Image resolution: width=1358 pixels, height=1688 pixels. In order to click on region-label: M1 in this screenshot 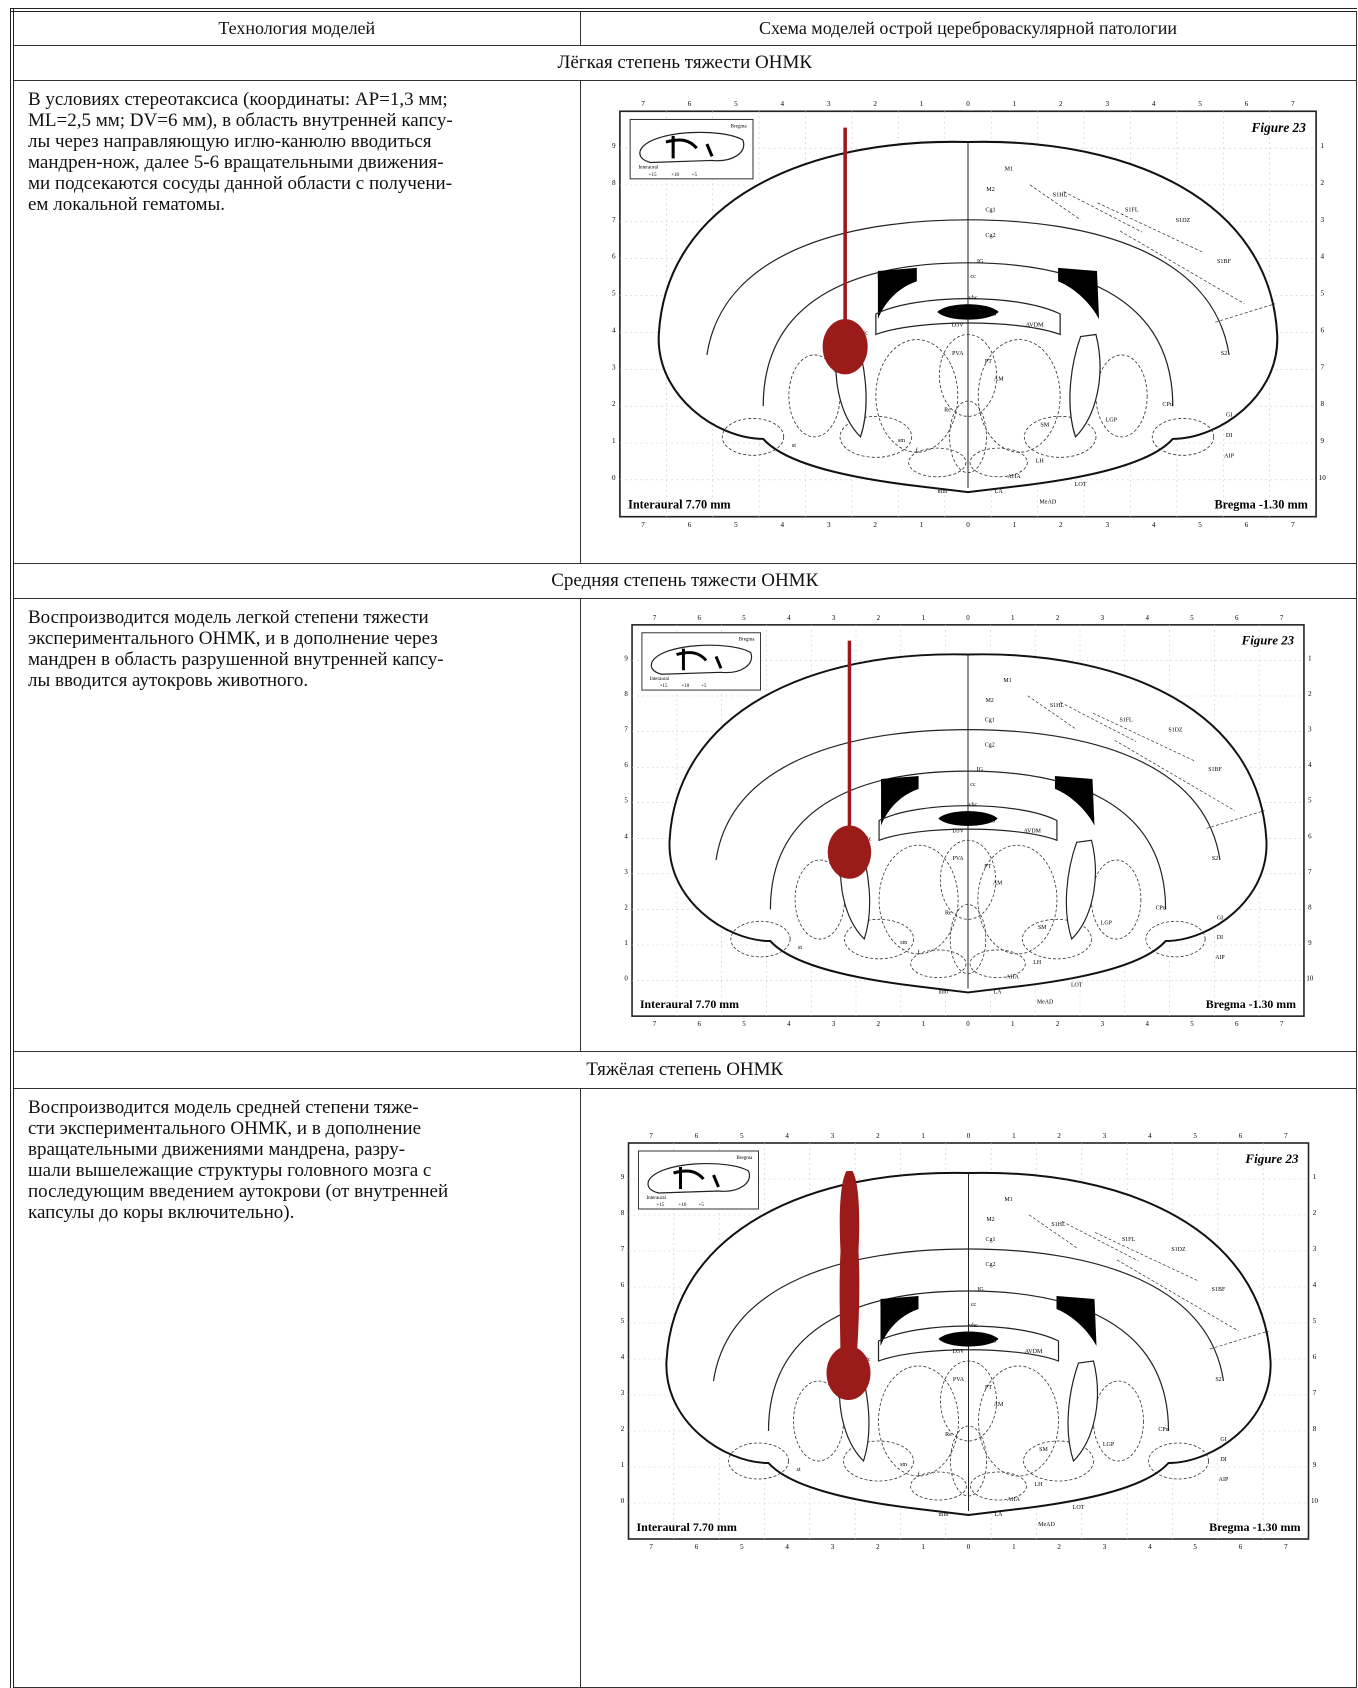, I will do `click(1007, 681)`.